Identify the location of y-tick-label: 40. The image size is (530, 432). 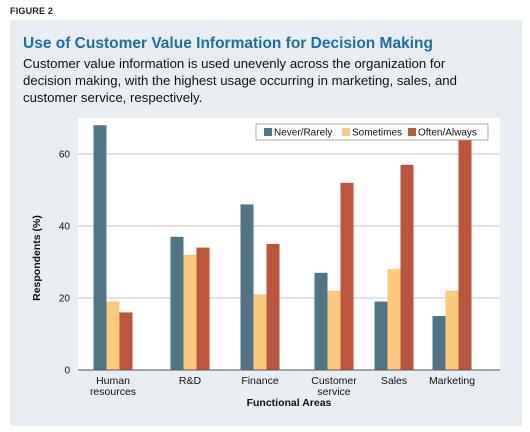
(65, 227).